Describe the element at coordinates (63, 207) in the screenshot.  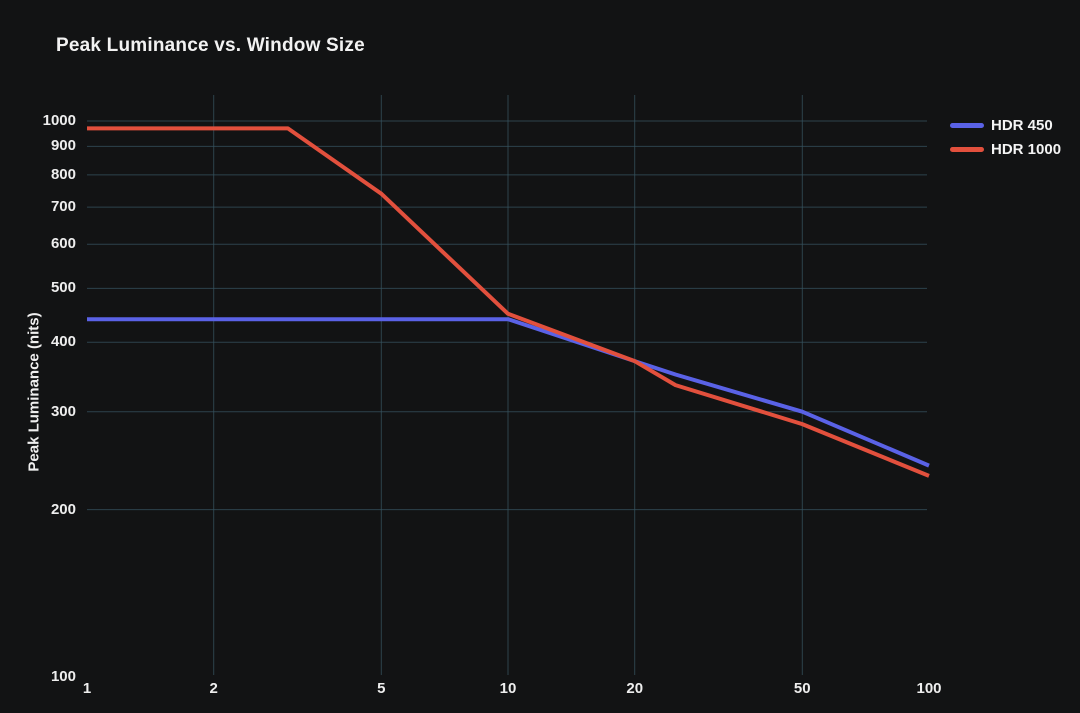
I see `y-tick-700: 700` at that location.